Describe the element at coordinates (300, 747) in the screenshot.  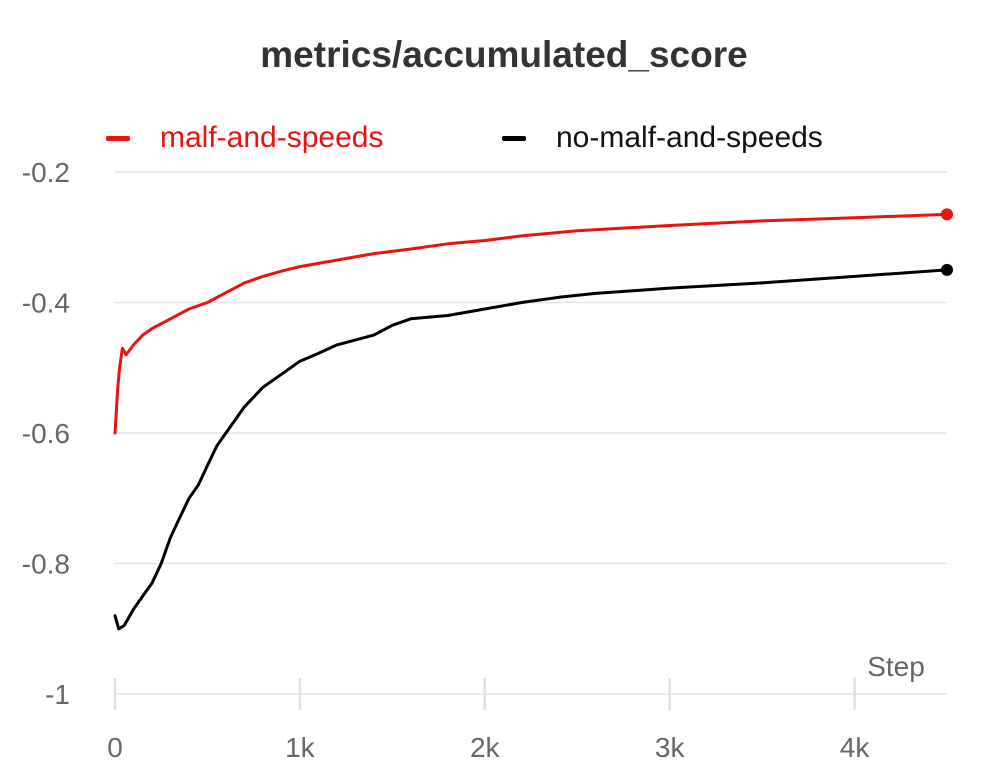
I see `x-tick-label: 1k` at that location.